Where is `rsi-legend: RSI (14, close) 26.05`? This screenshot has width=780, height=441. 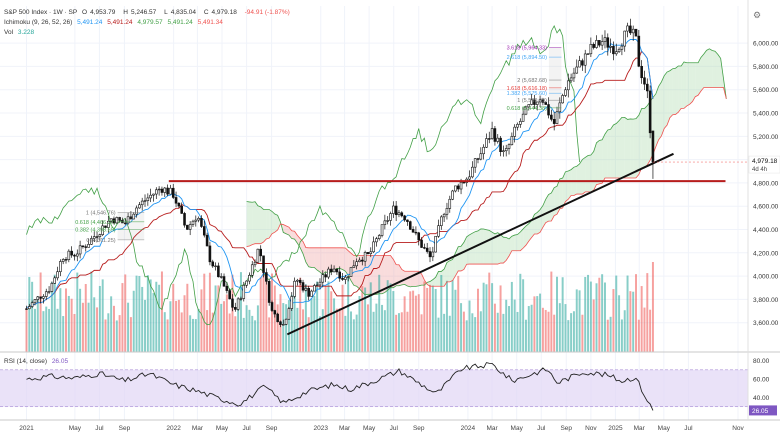
rsi-legend: RSI (14, close) 26.05 is located at coordinates (37, 361).